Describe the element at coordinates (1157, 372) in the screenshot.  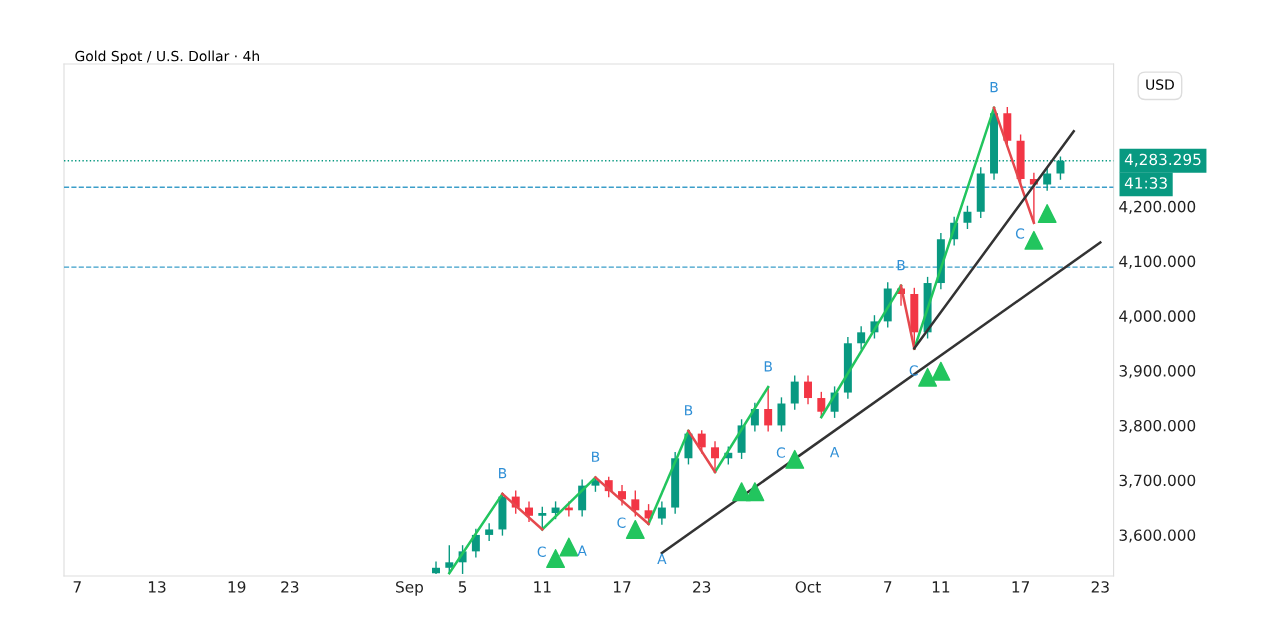
I see `y-tick-label: 3,900.000` at that location.